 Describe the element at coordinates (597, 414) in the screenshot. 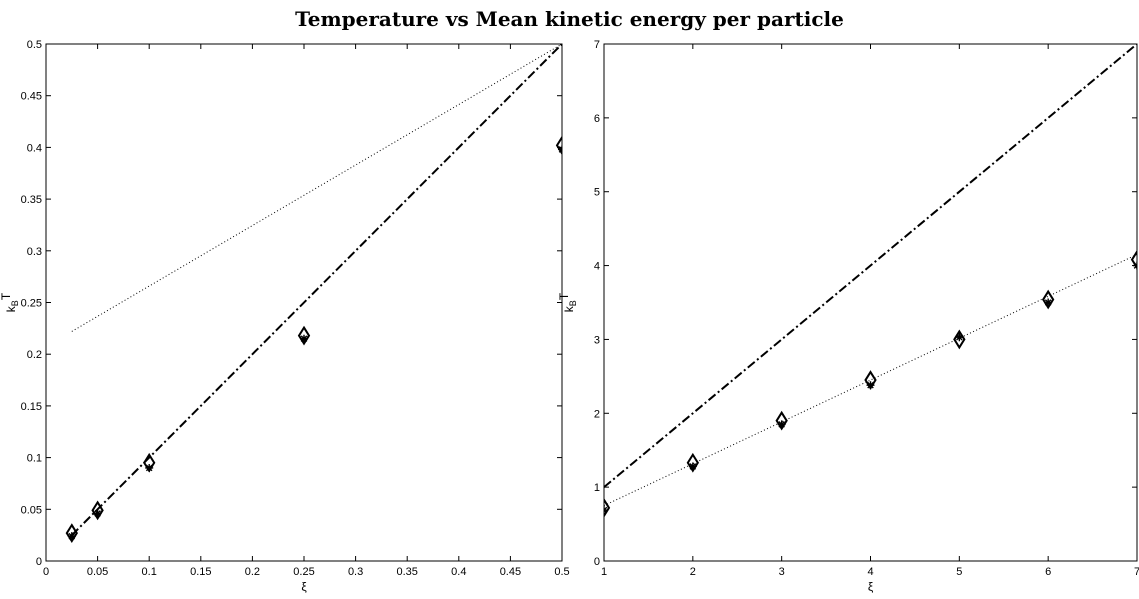

I see `y-tick-label: 2` at that location.